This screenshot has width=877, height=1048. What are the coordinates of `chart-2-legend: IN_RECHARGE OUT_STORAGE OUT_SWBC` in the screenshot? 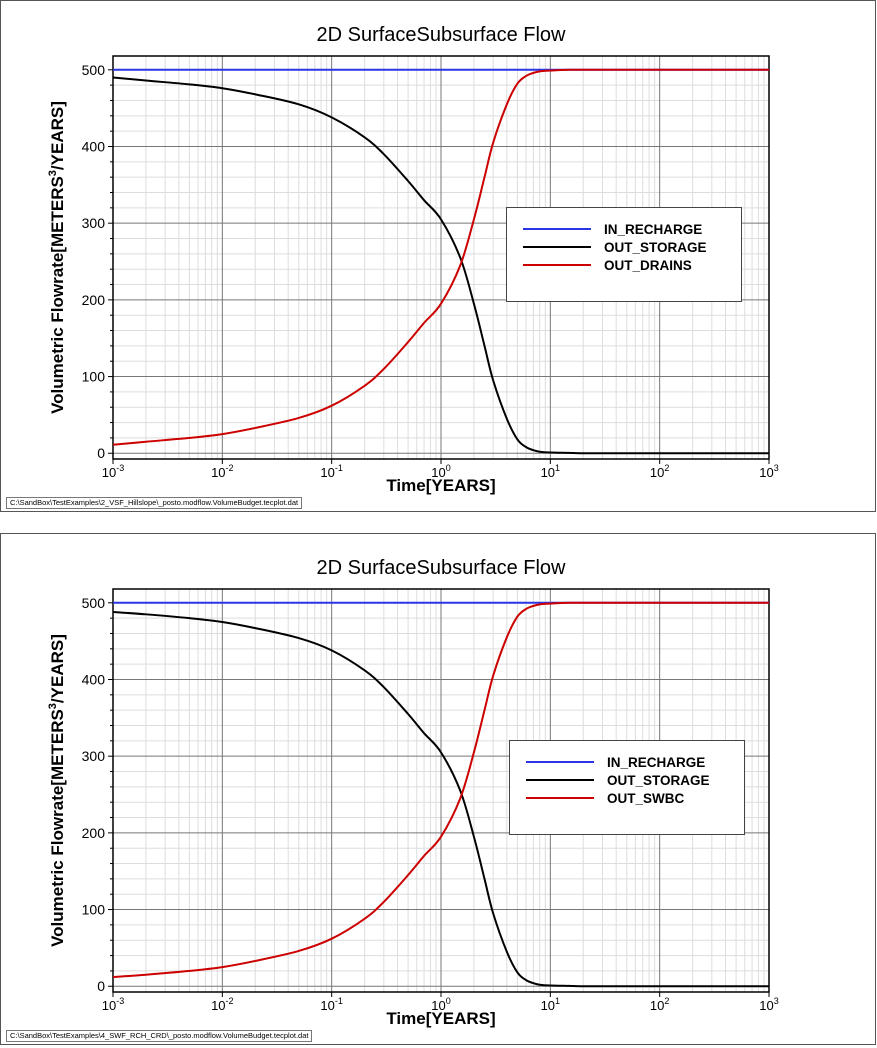 It's located at (627, 787).